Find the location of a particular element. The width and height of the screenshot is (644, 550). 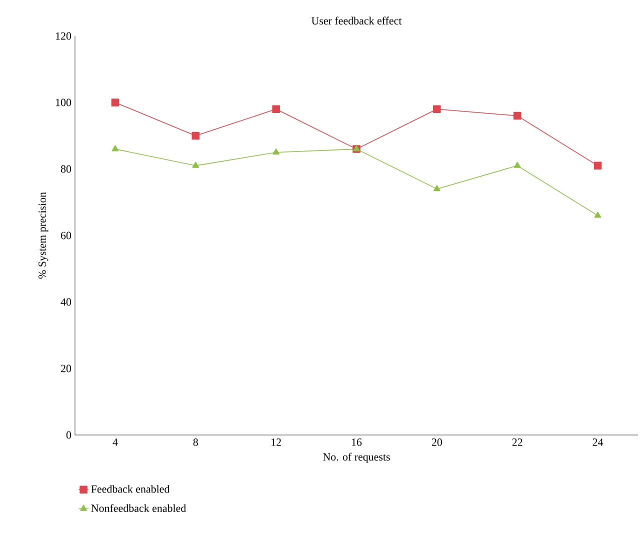

legend-label: Feedback enabled is located at coordinates (130, 489).